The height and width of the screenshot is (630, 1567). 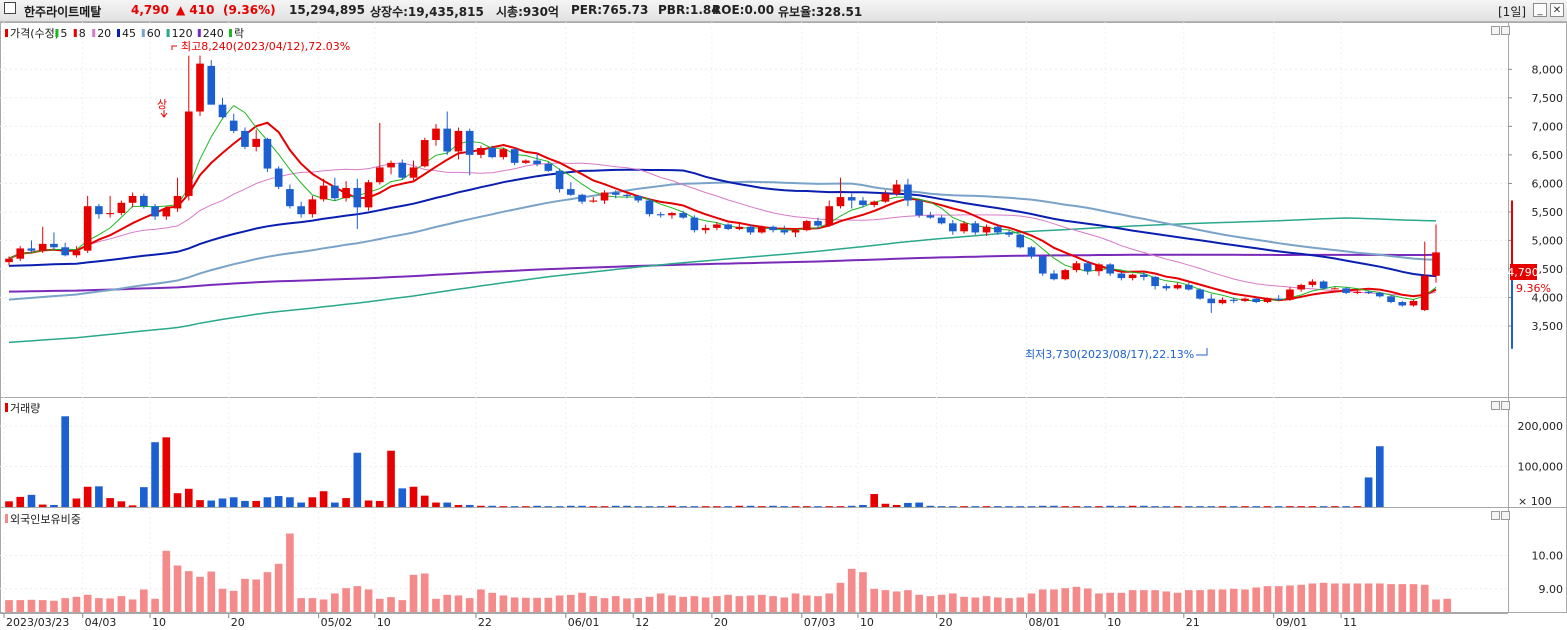 I want to click on price-pane-minimize-button, so click(x=1495, y=30).